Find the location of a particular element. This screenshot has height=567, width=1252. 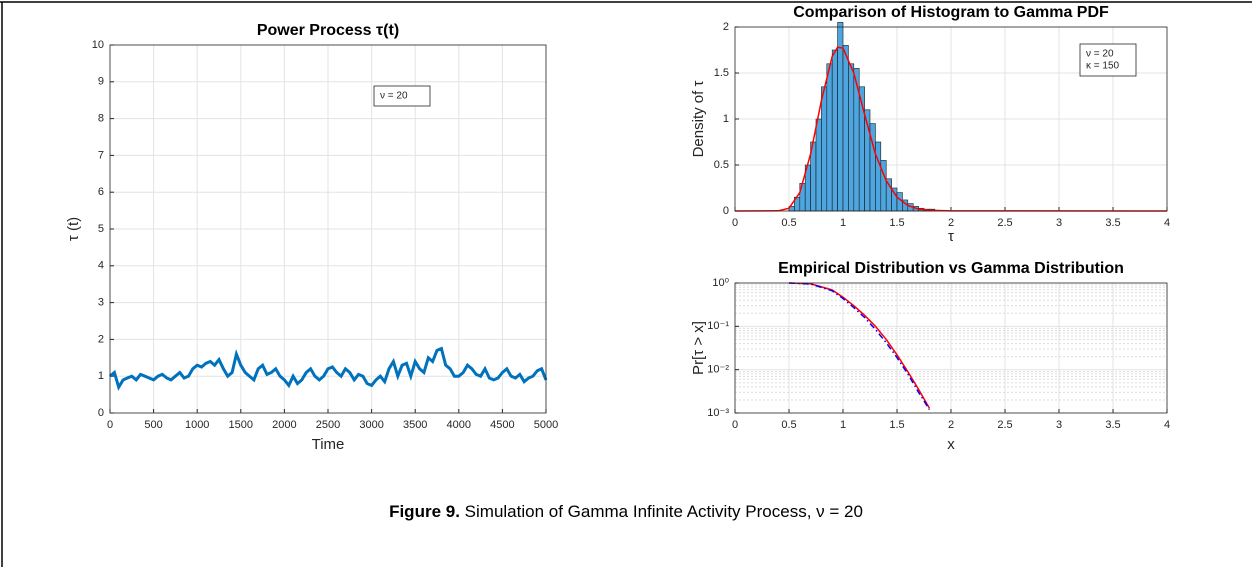

annotation: κ = 150 is located at coordinates (1103, 66).